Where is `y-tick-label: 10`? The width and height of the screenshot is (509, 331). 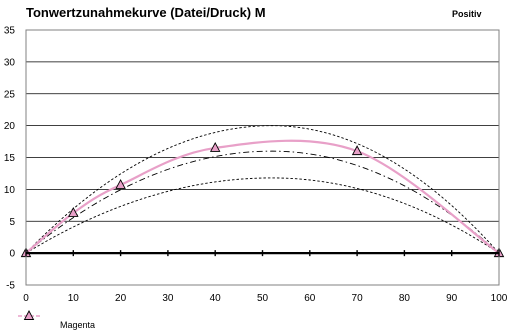
y-tick-label: 10 is located at coordinates (10, 190).